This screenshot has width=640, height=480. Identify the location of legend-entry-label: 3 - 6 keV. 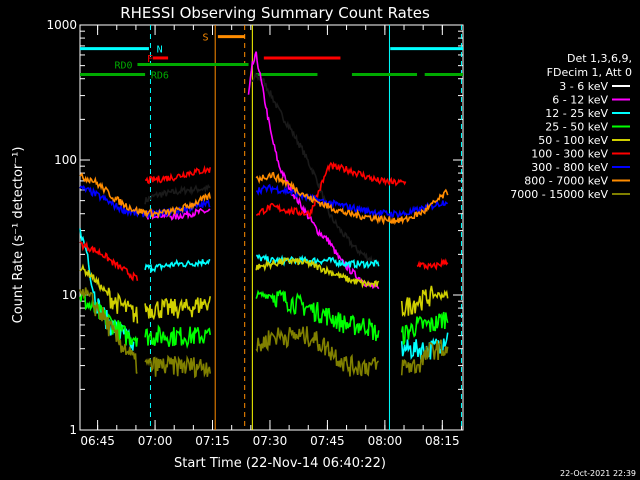
(583, 86).